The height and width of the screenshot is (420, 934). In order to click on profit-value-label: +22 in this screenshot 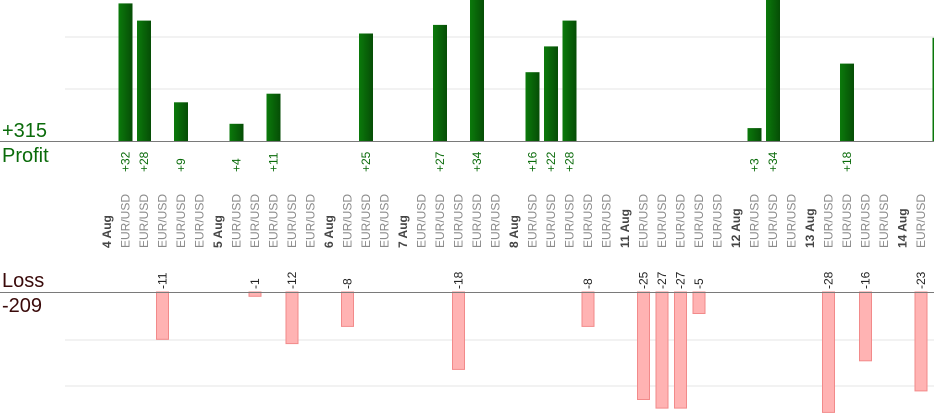, I will do `click(551, 161)`.